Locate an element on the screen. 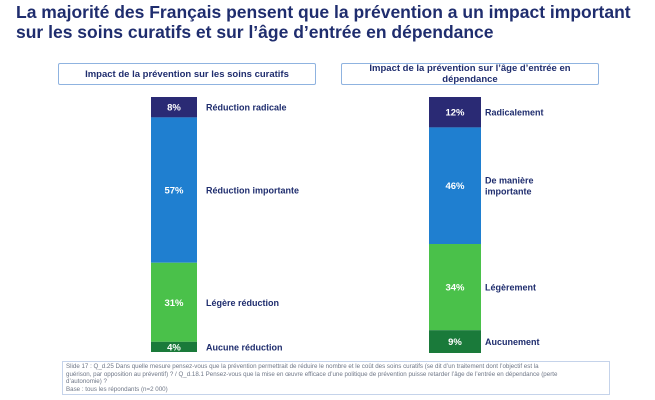  chart-2-category-label-2: De manière importante is located at coordinates (509, 186).